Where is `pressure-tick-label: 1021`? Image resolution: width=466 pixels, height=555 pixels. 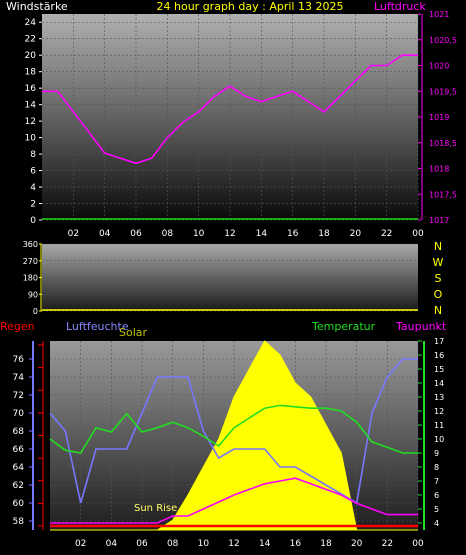 pressure-tick-label: 1021 is located at coordinates (439, 14).